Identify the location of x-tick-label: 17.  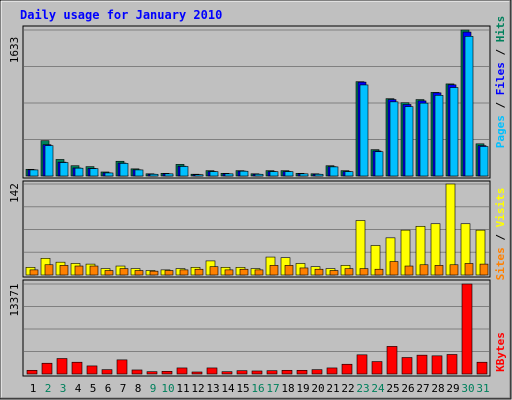
(272, 388).